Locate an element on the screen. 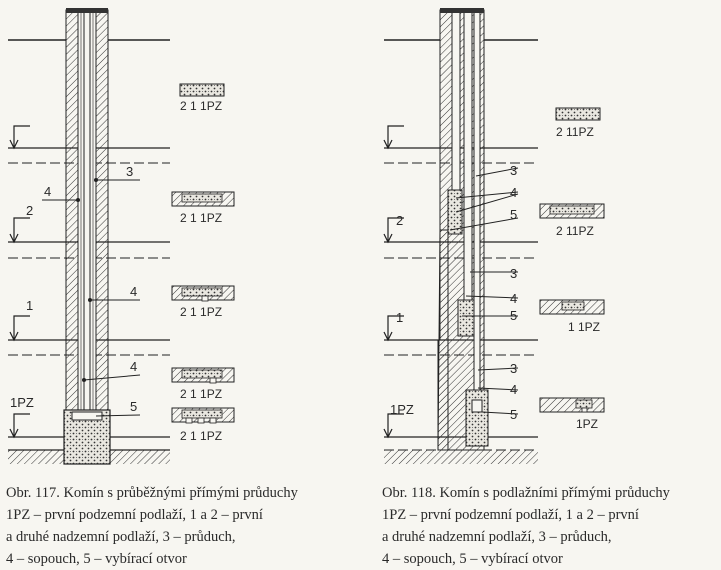  callout-5b: 5 is located at coordinates (513, 315).